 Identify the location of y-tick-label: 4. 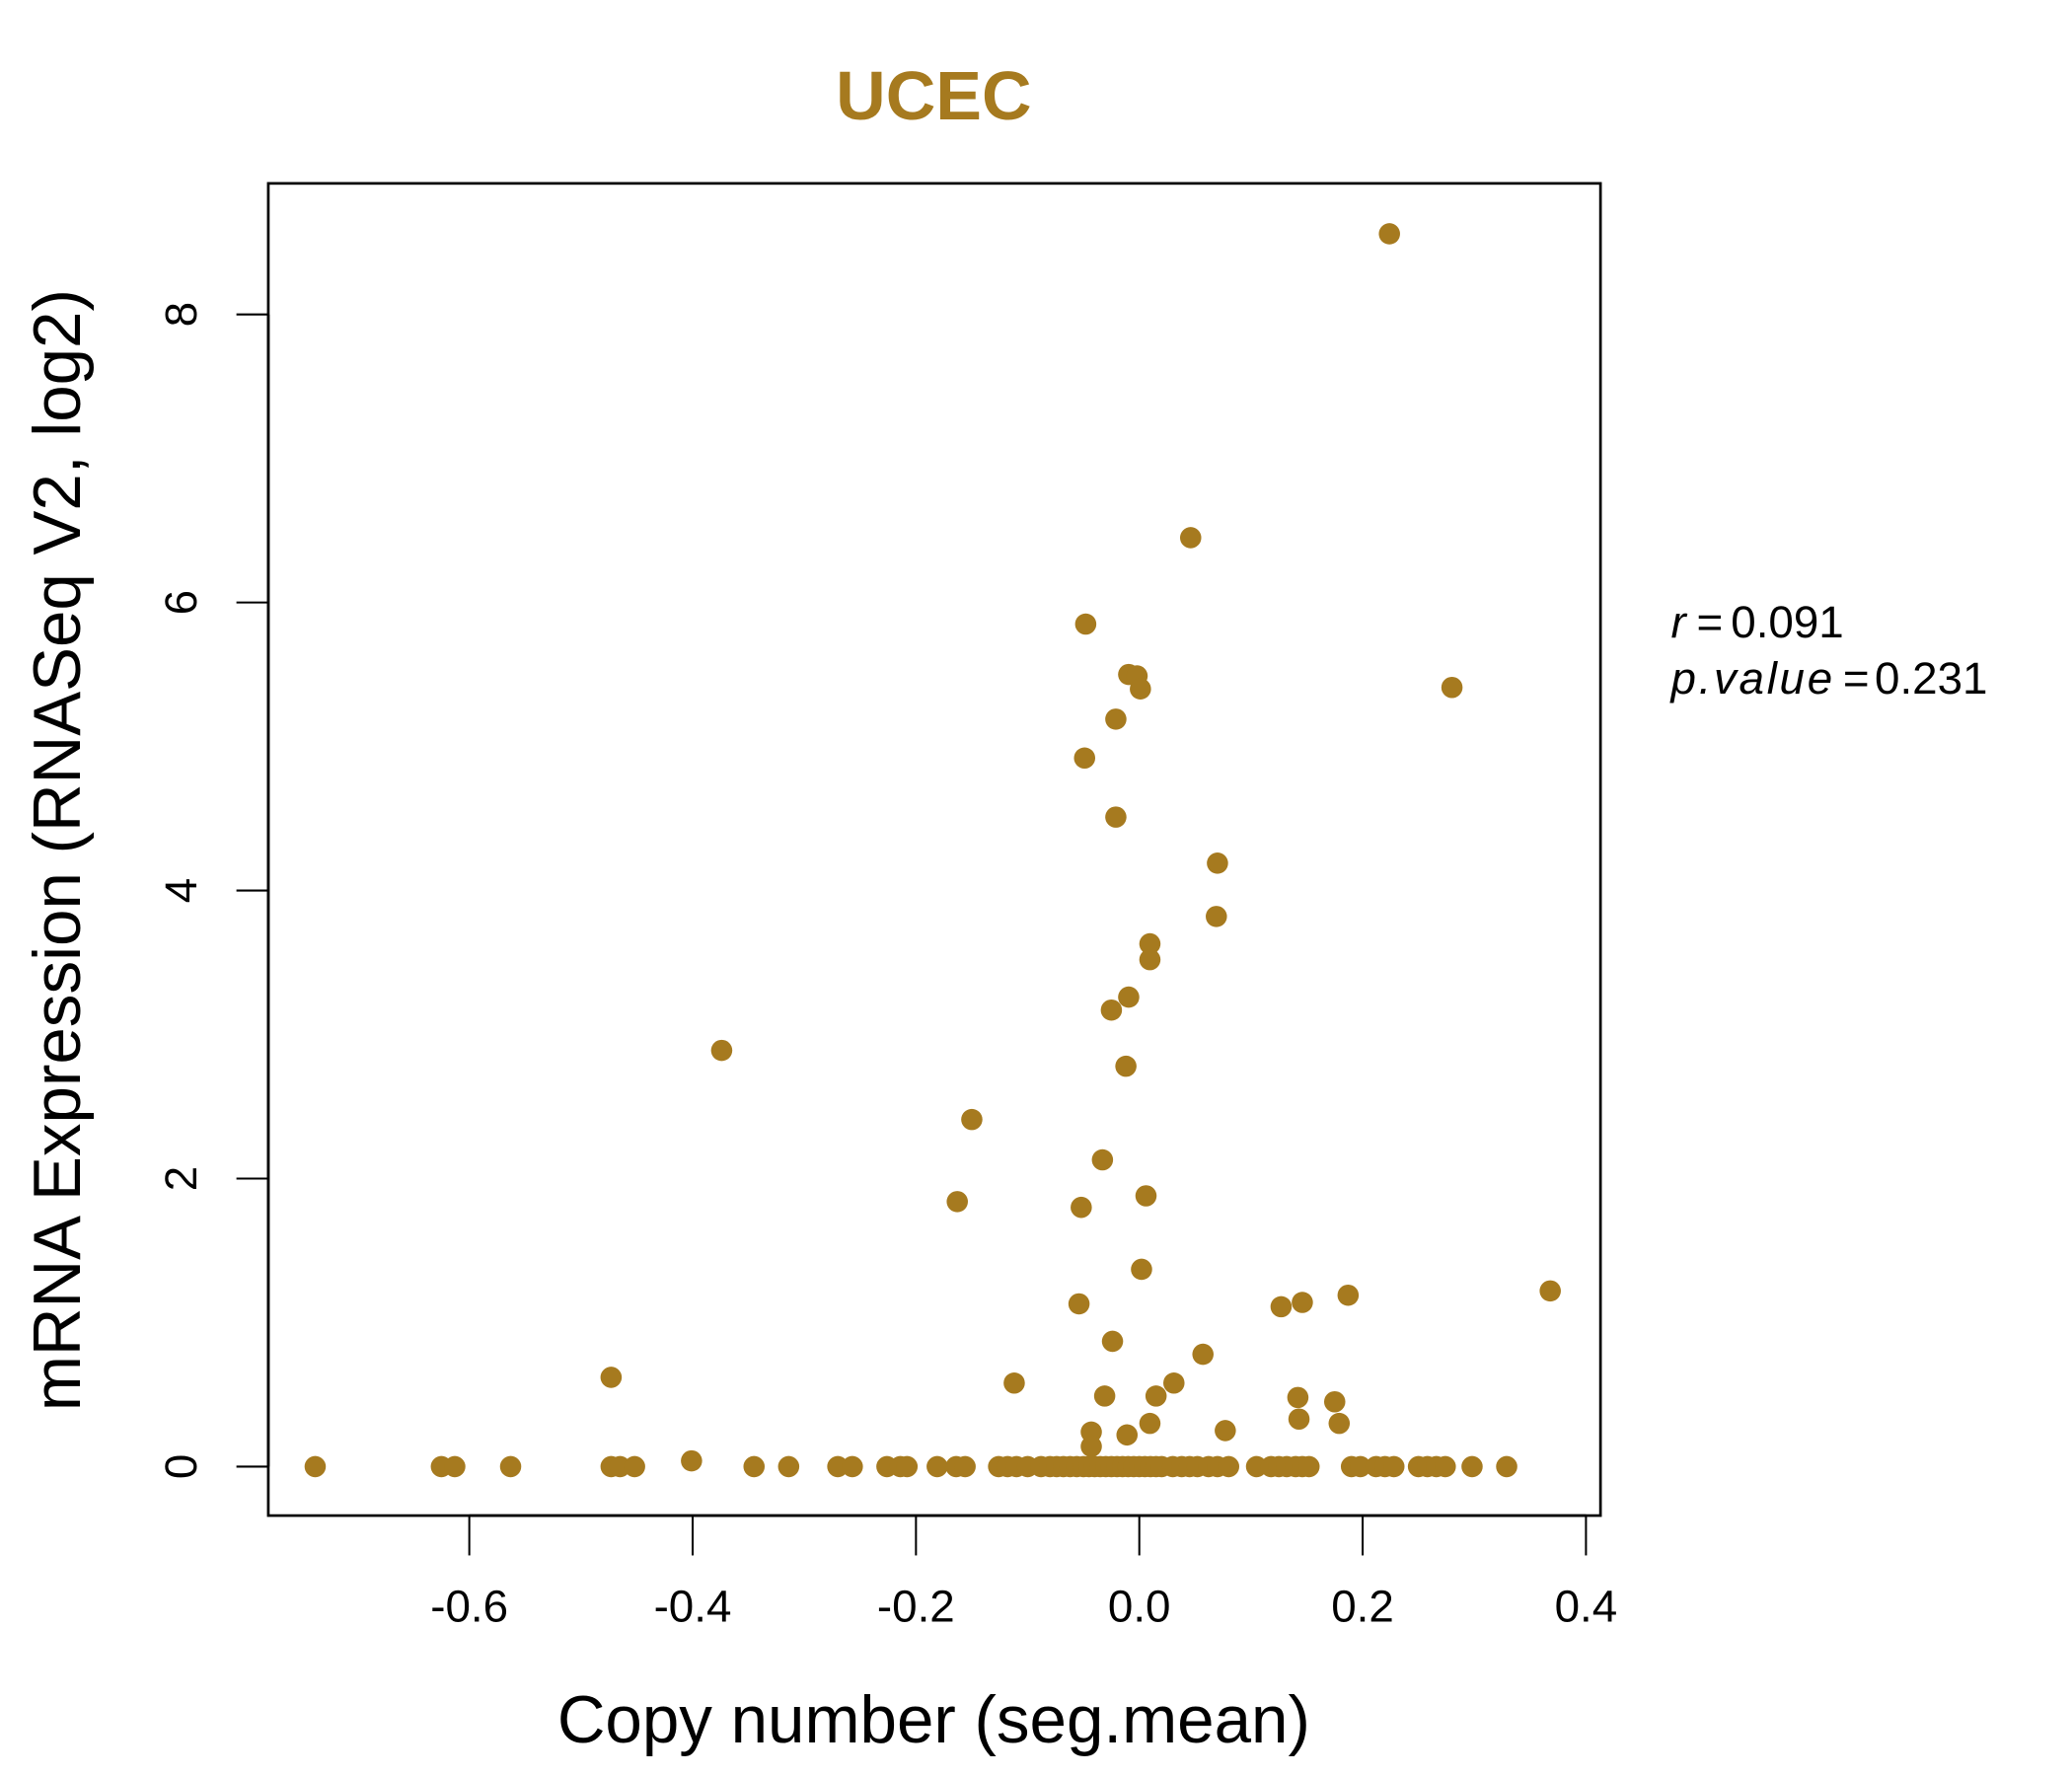
(181, 891).